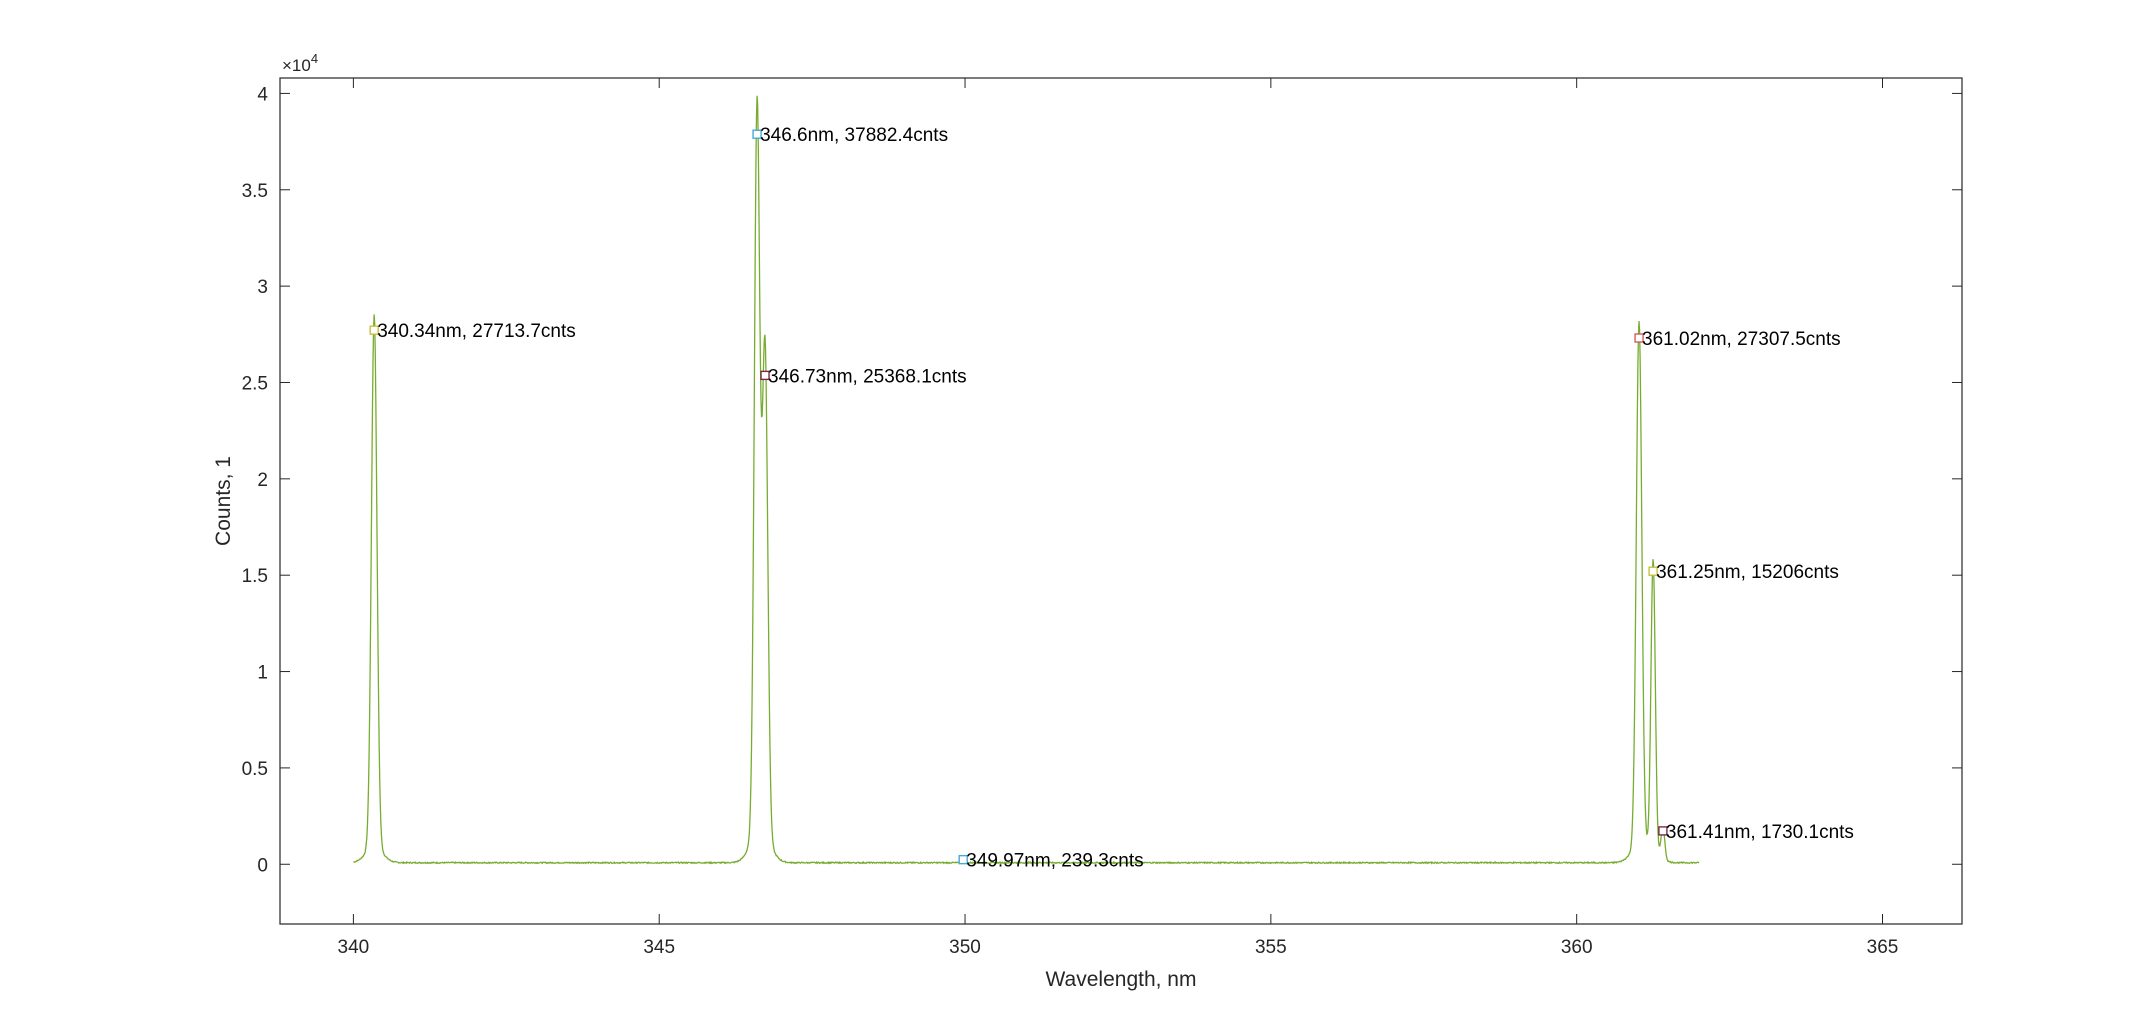  Describe the element at coordinates (223, 501) in the screenshot. I see `y-axis-label: Counts, 1` at that location.